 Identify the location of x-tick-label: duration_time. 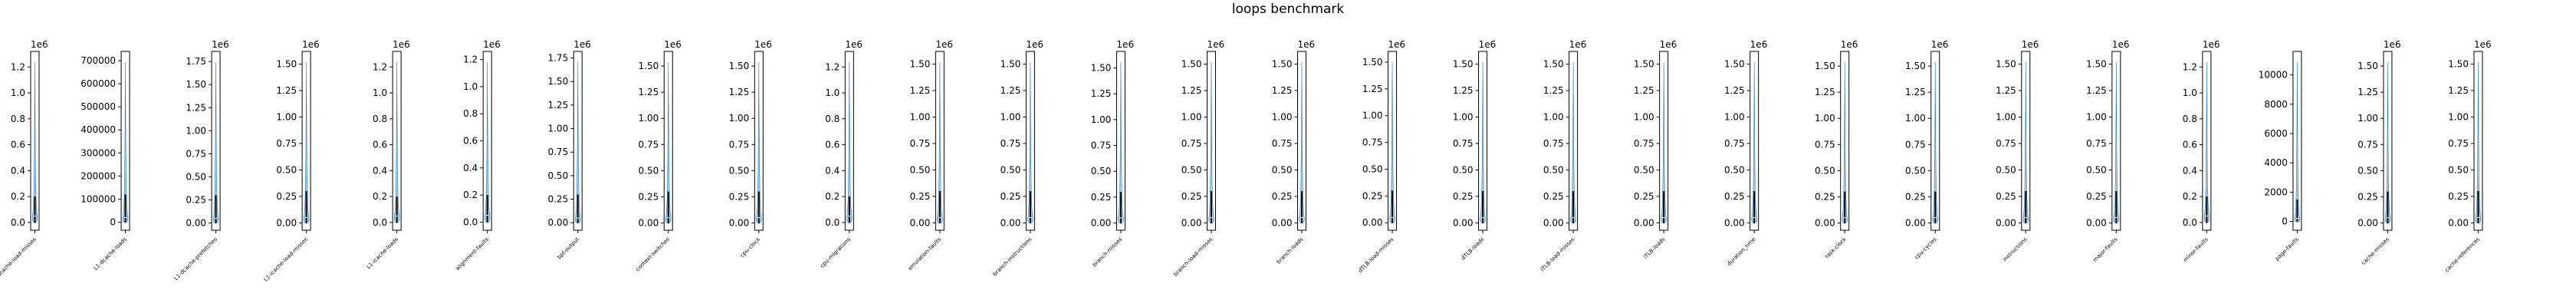
(1741, 251).